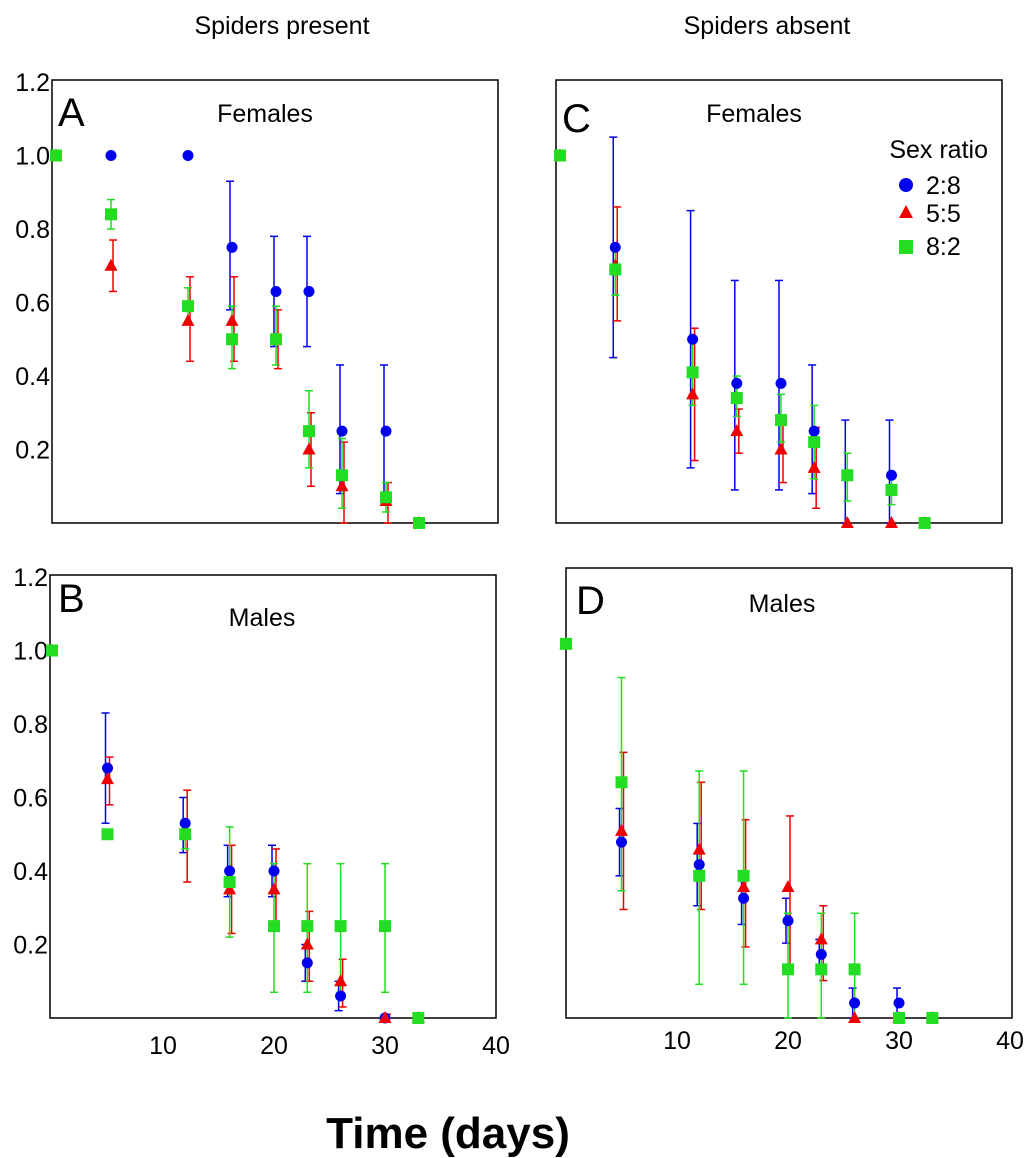 The image size is (1032, 1158). I want to click on x-tick-label: 40, so click(1010, 1041).